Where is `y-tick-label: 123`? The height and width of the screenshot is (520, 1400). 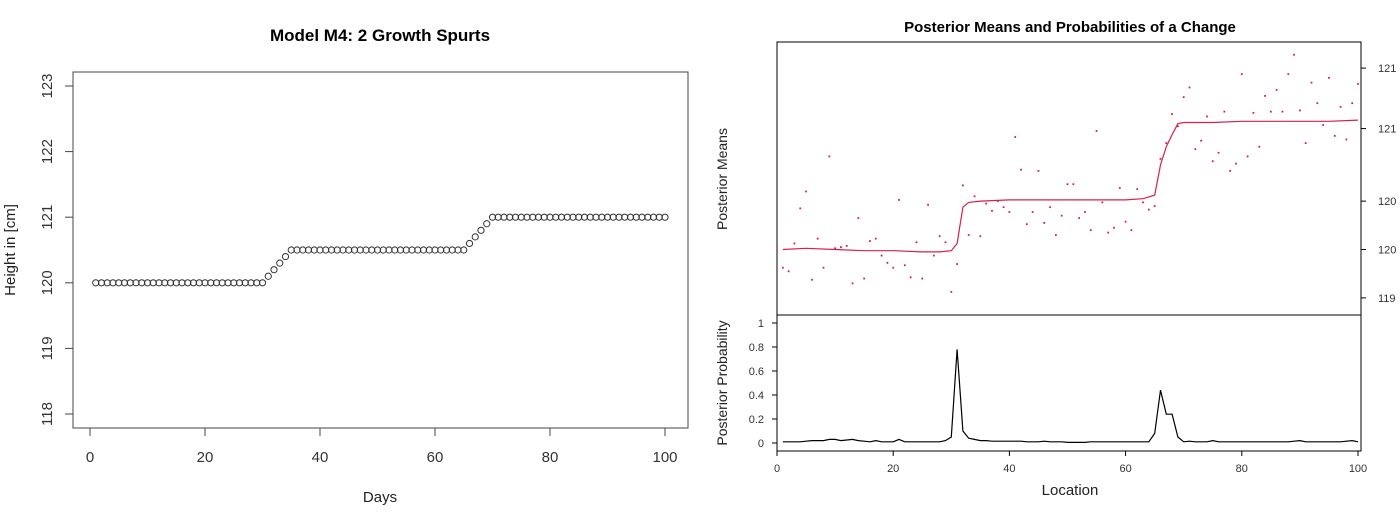 y-tick-label: 123 is located at coordinates (47, 85).